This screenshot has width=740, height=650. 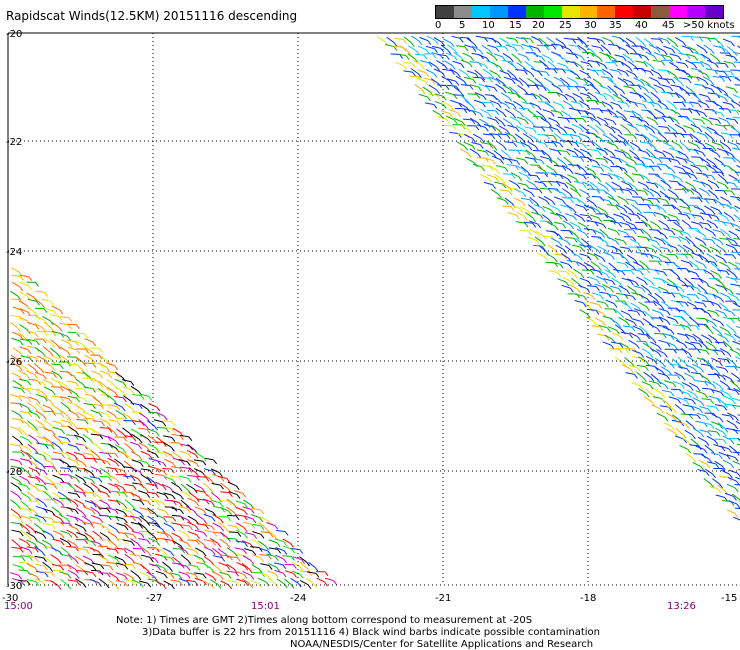 What do you see at coordinates (10, 598) in the screenshot?
I see `lon-label: -30` at bounding box center [10, 598].